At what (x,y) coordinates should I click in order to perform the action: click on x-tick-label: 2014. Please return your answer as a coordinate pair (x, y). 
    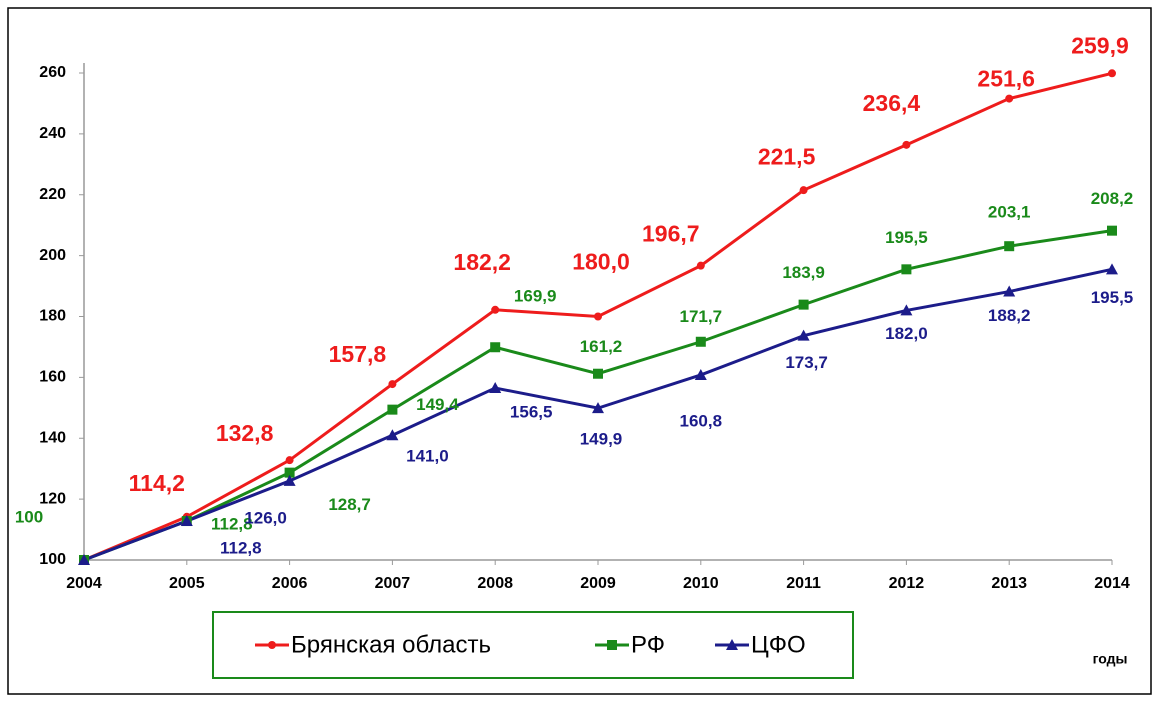
    Looking at the image, I should click on (1112, 583).